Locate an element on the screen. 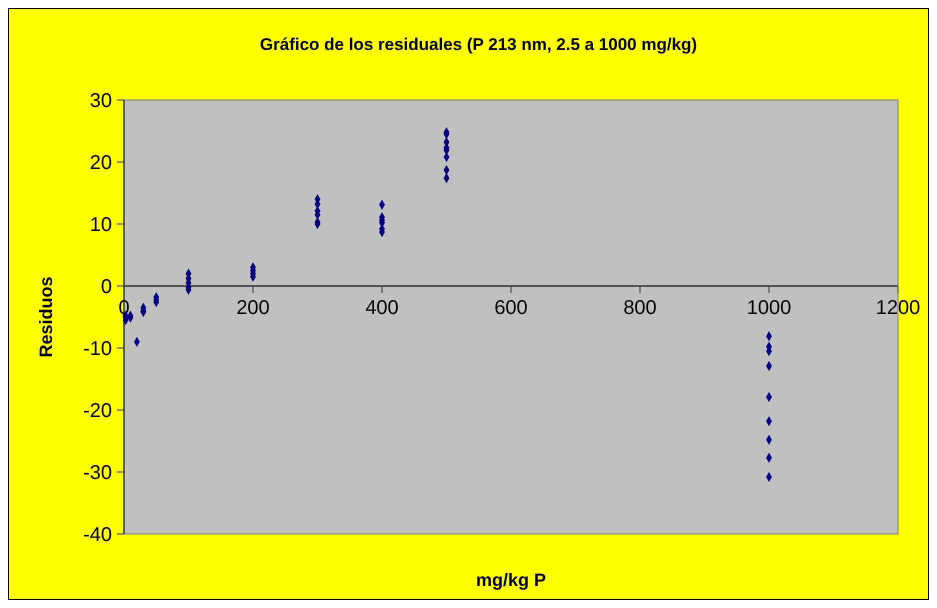 The height and width of the screenshot is (608, 937). y-tick-label: 20 is located at coordinates (101, 163).